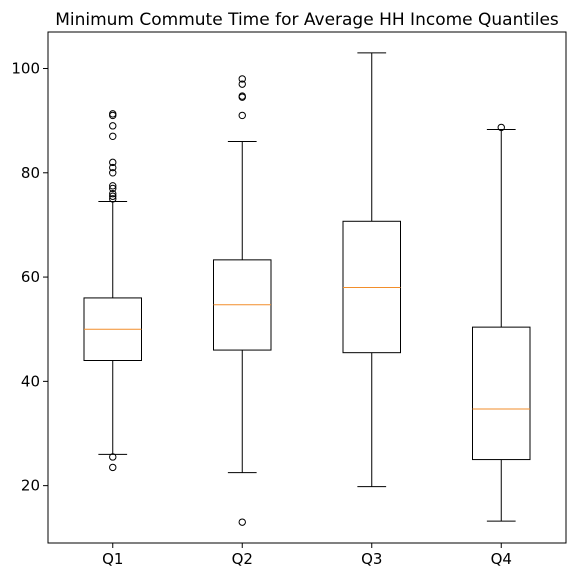 This screenshot has height=576, width=576. What do you see at coordinates (501, 322) in the screenshot?
I see `box-group-q4` at bounding box center [501, 322].